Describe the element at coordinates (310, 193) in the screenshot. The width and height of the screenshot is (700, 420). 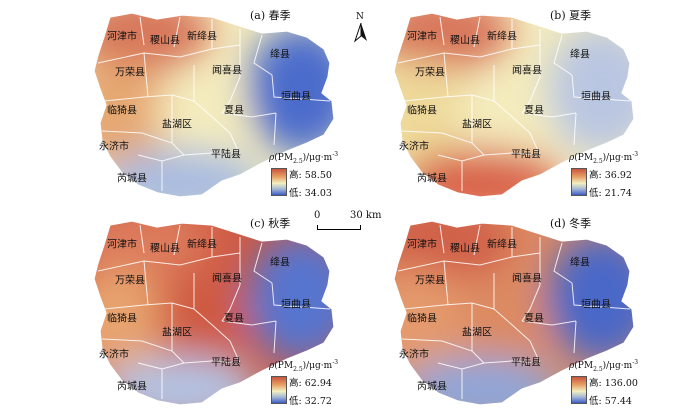
I see `legend-low-value: 低: 34.03` at that location.